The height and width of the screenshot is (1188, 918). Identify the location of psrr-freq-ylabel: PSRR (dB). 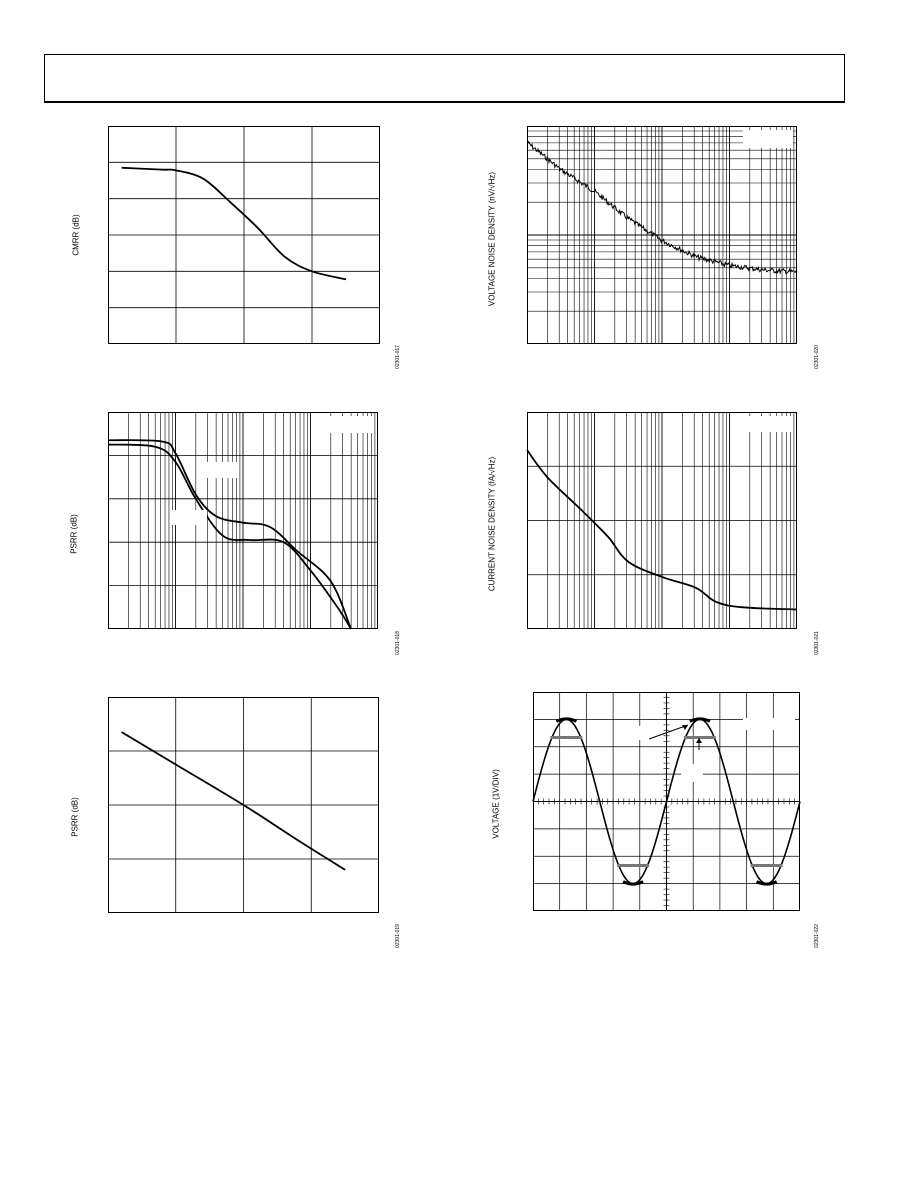
(74, 534).